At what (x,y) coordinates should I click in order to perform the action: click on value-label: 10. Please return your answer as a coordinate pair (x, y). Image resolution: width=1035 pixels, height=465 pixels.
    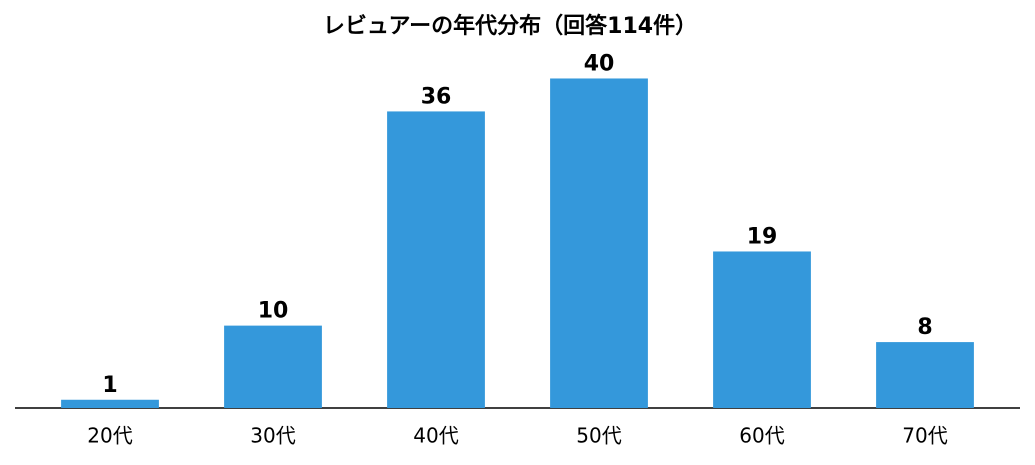
    Looking at the image, I should click on (273, 311).